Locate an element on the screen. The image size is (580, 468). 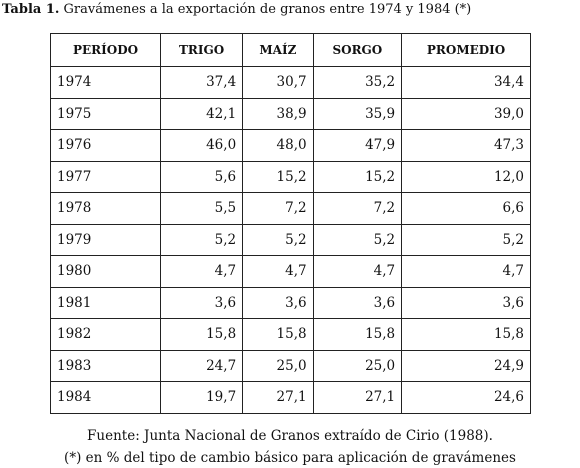
table-row: 1977 5,6 15,2 15,2 12,0 is located at coordinates (290, 176).